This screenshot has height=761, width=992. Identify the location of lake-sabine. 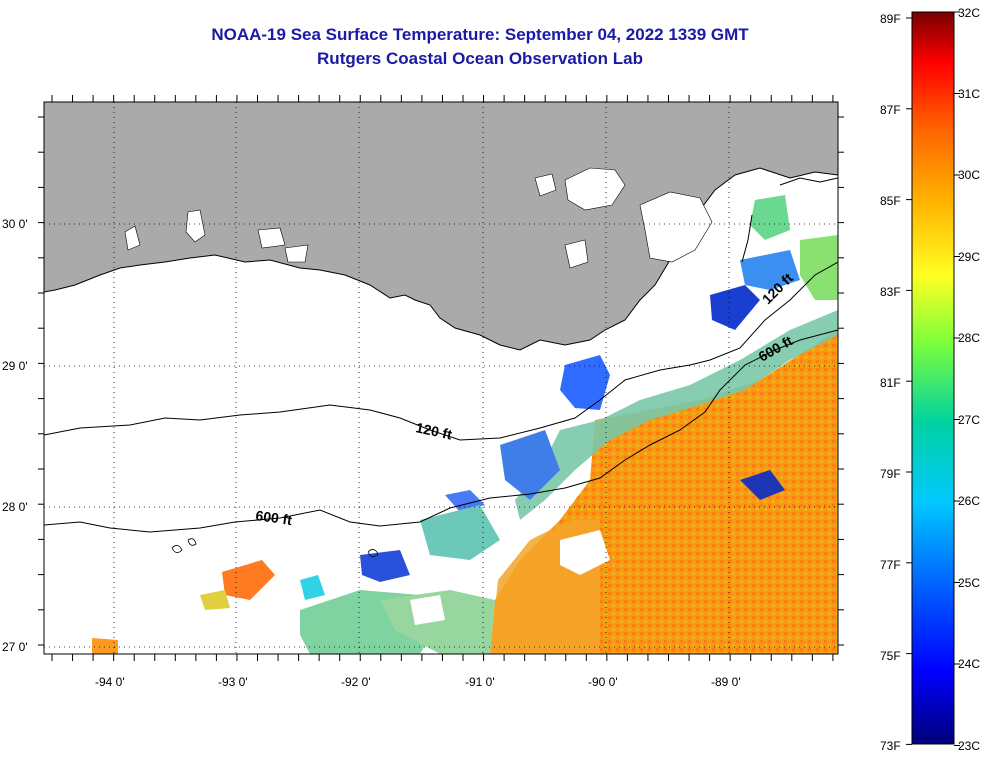
(195, 226).